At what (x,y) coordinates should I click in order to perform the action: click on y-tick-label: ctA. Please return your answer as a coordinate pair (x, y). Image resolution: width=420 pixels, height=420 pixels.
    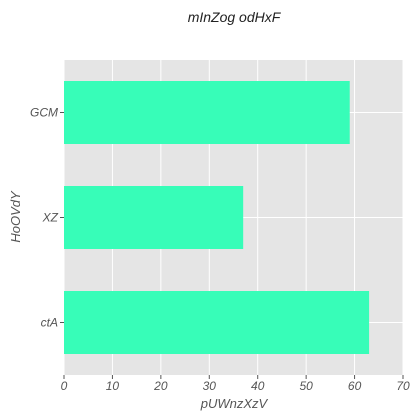
    Looking at the image, I should click on (49, 323).